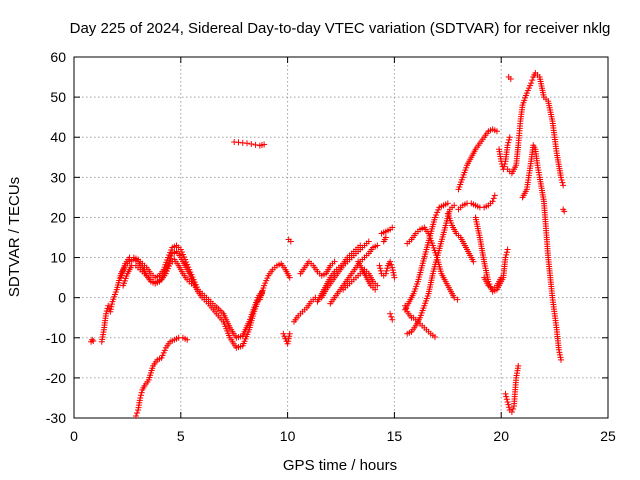  Describe the element at coordinates (288, 436) in the screenshot. I see `x-tick-label: 10` at that location.